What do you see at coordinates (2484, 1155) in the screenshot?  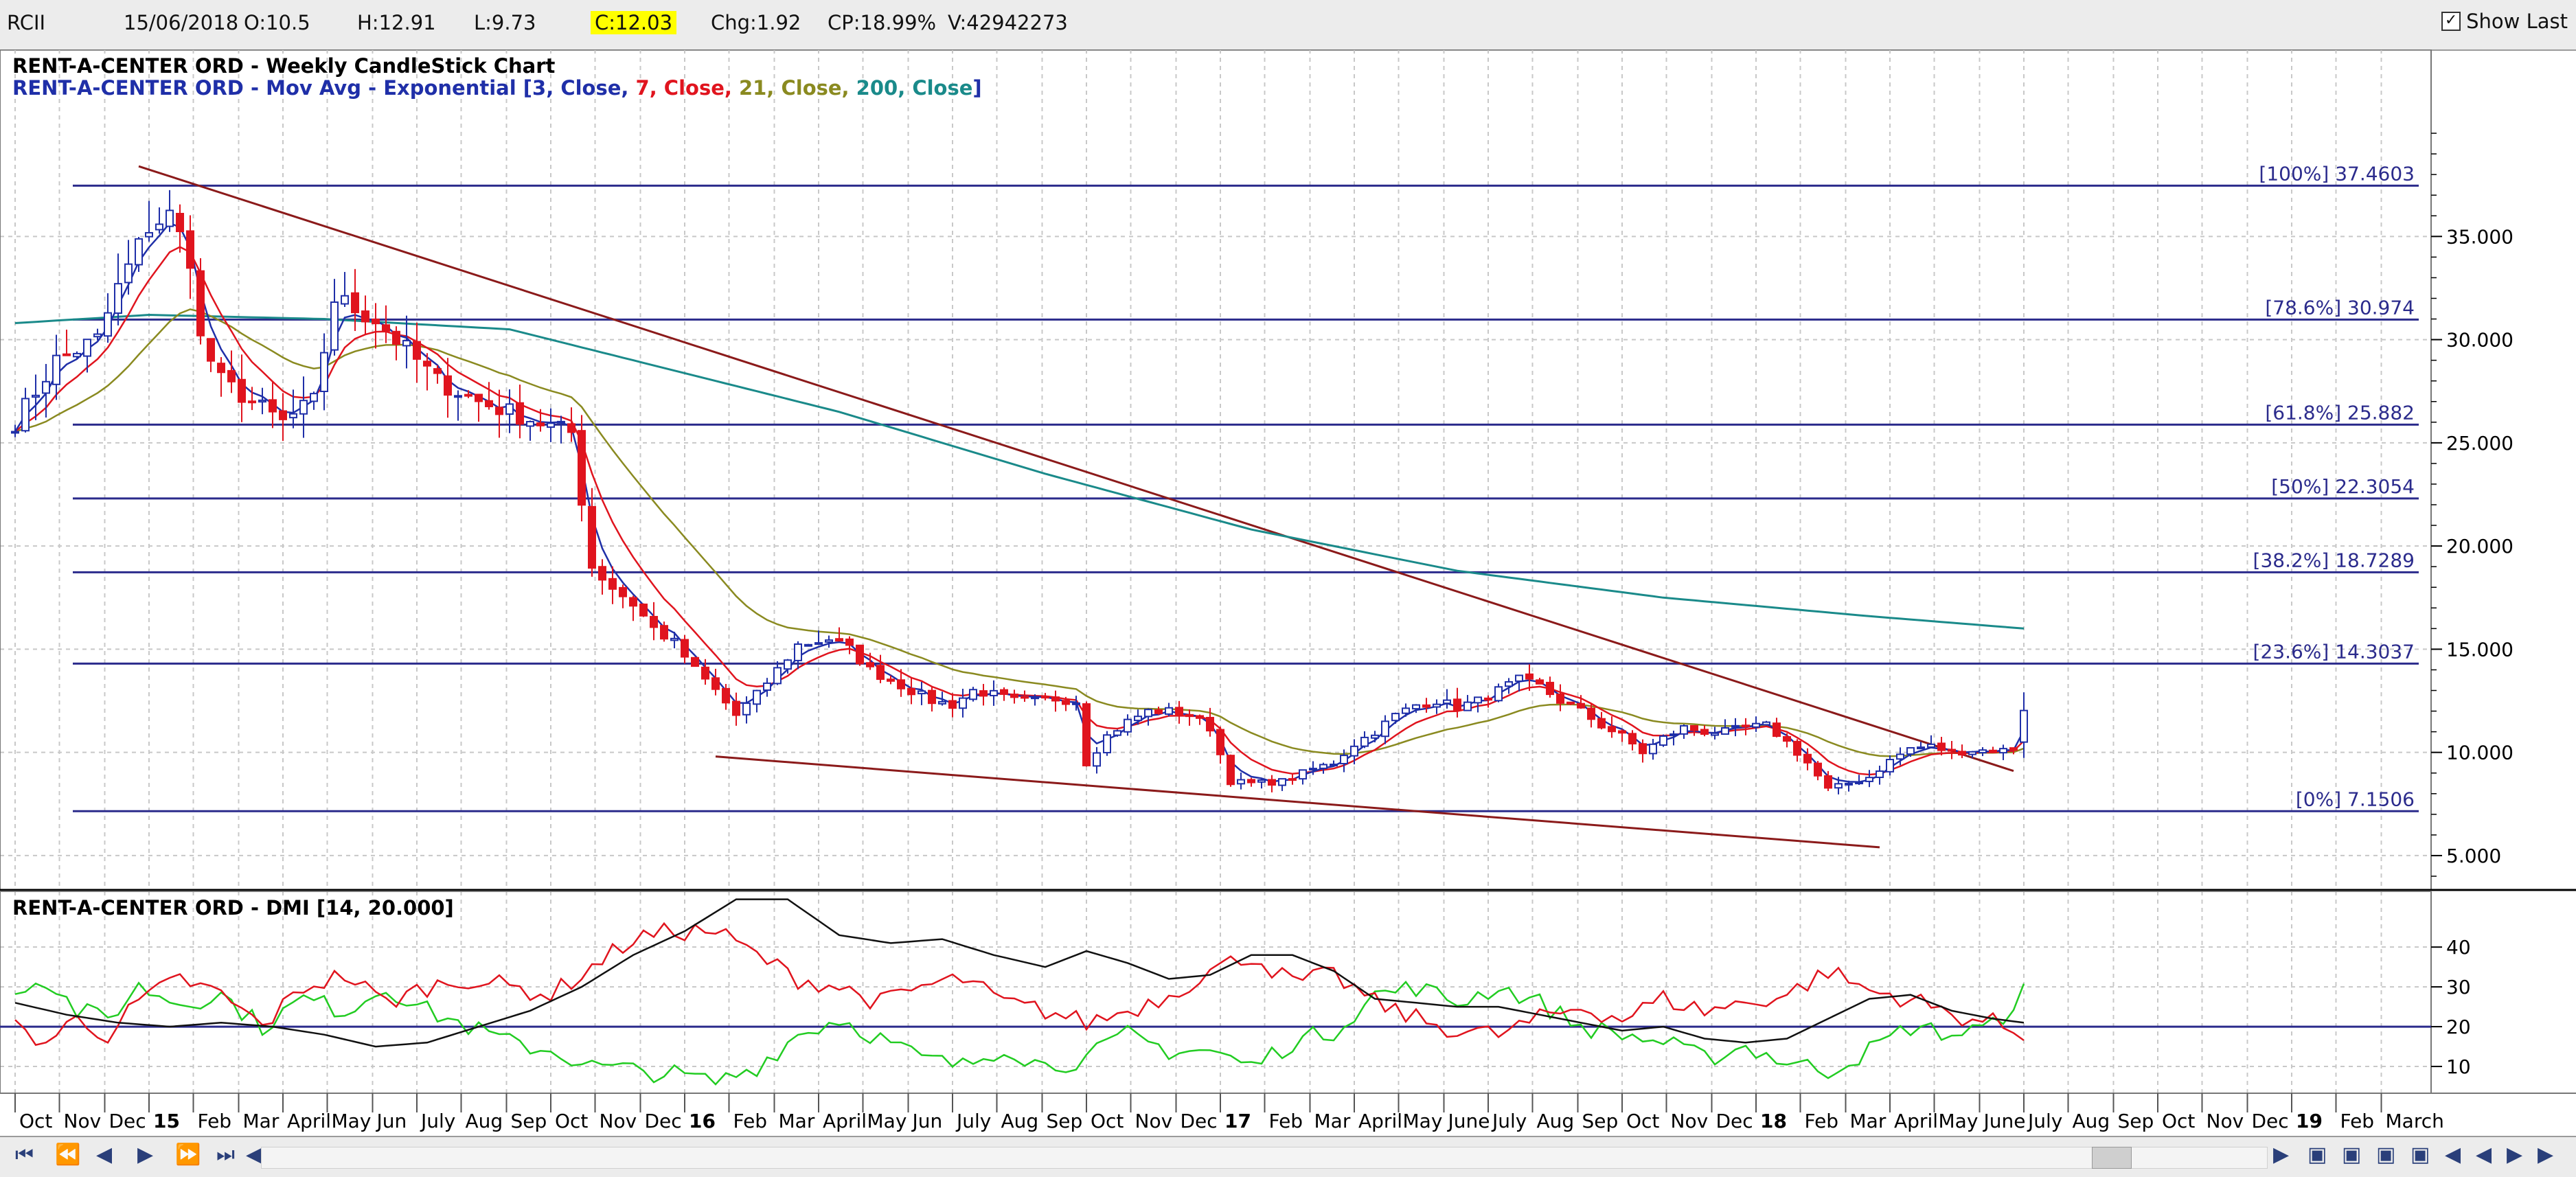 I see `pan-left-fast-button: ◀` at bounding box center [2484, 1155].